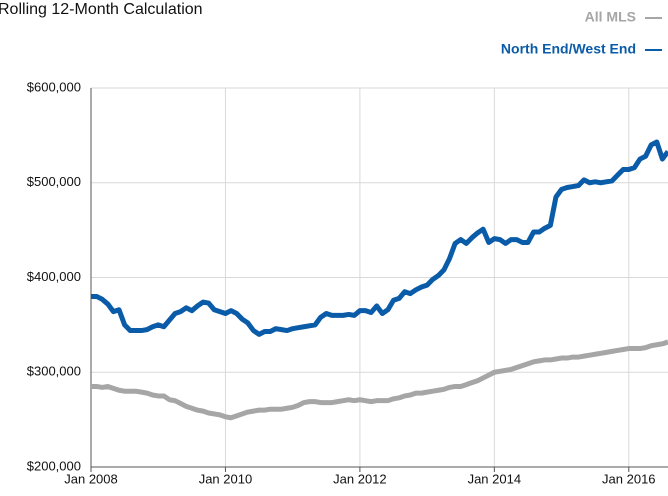 This screenshot has width=668, height=496. I want to click on x-tick-label: Jan 2012, so click(360, 478).